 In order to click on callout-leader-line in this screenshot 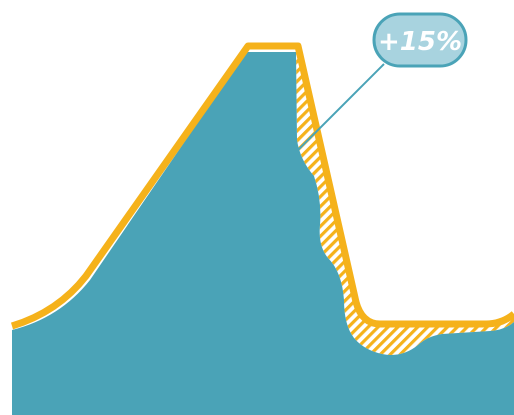, I will do `click(341, 107)`.